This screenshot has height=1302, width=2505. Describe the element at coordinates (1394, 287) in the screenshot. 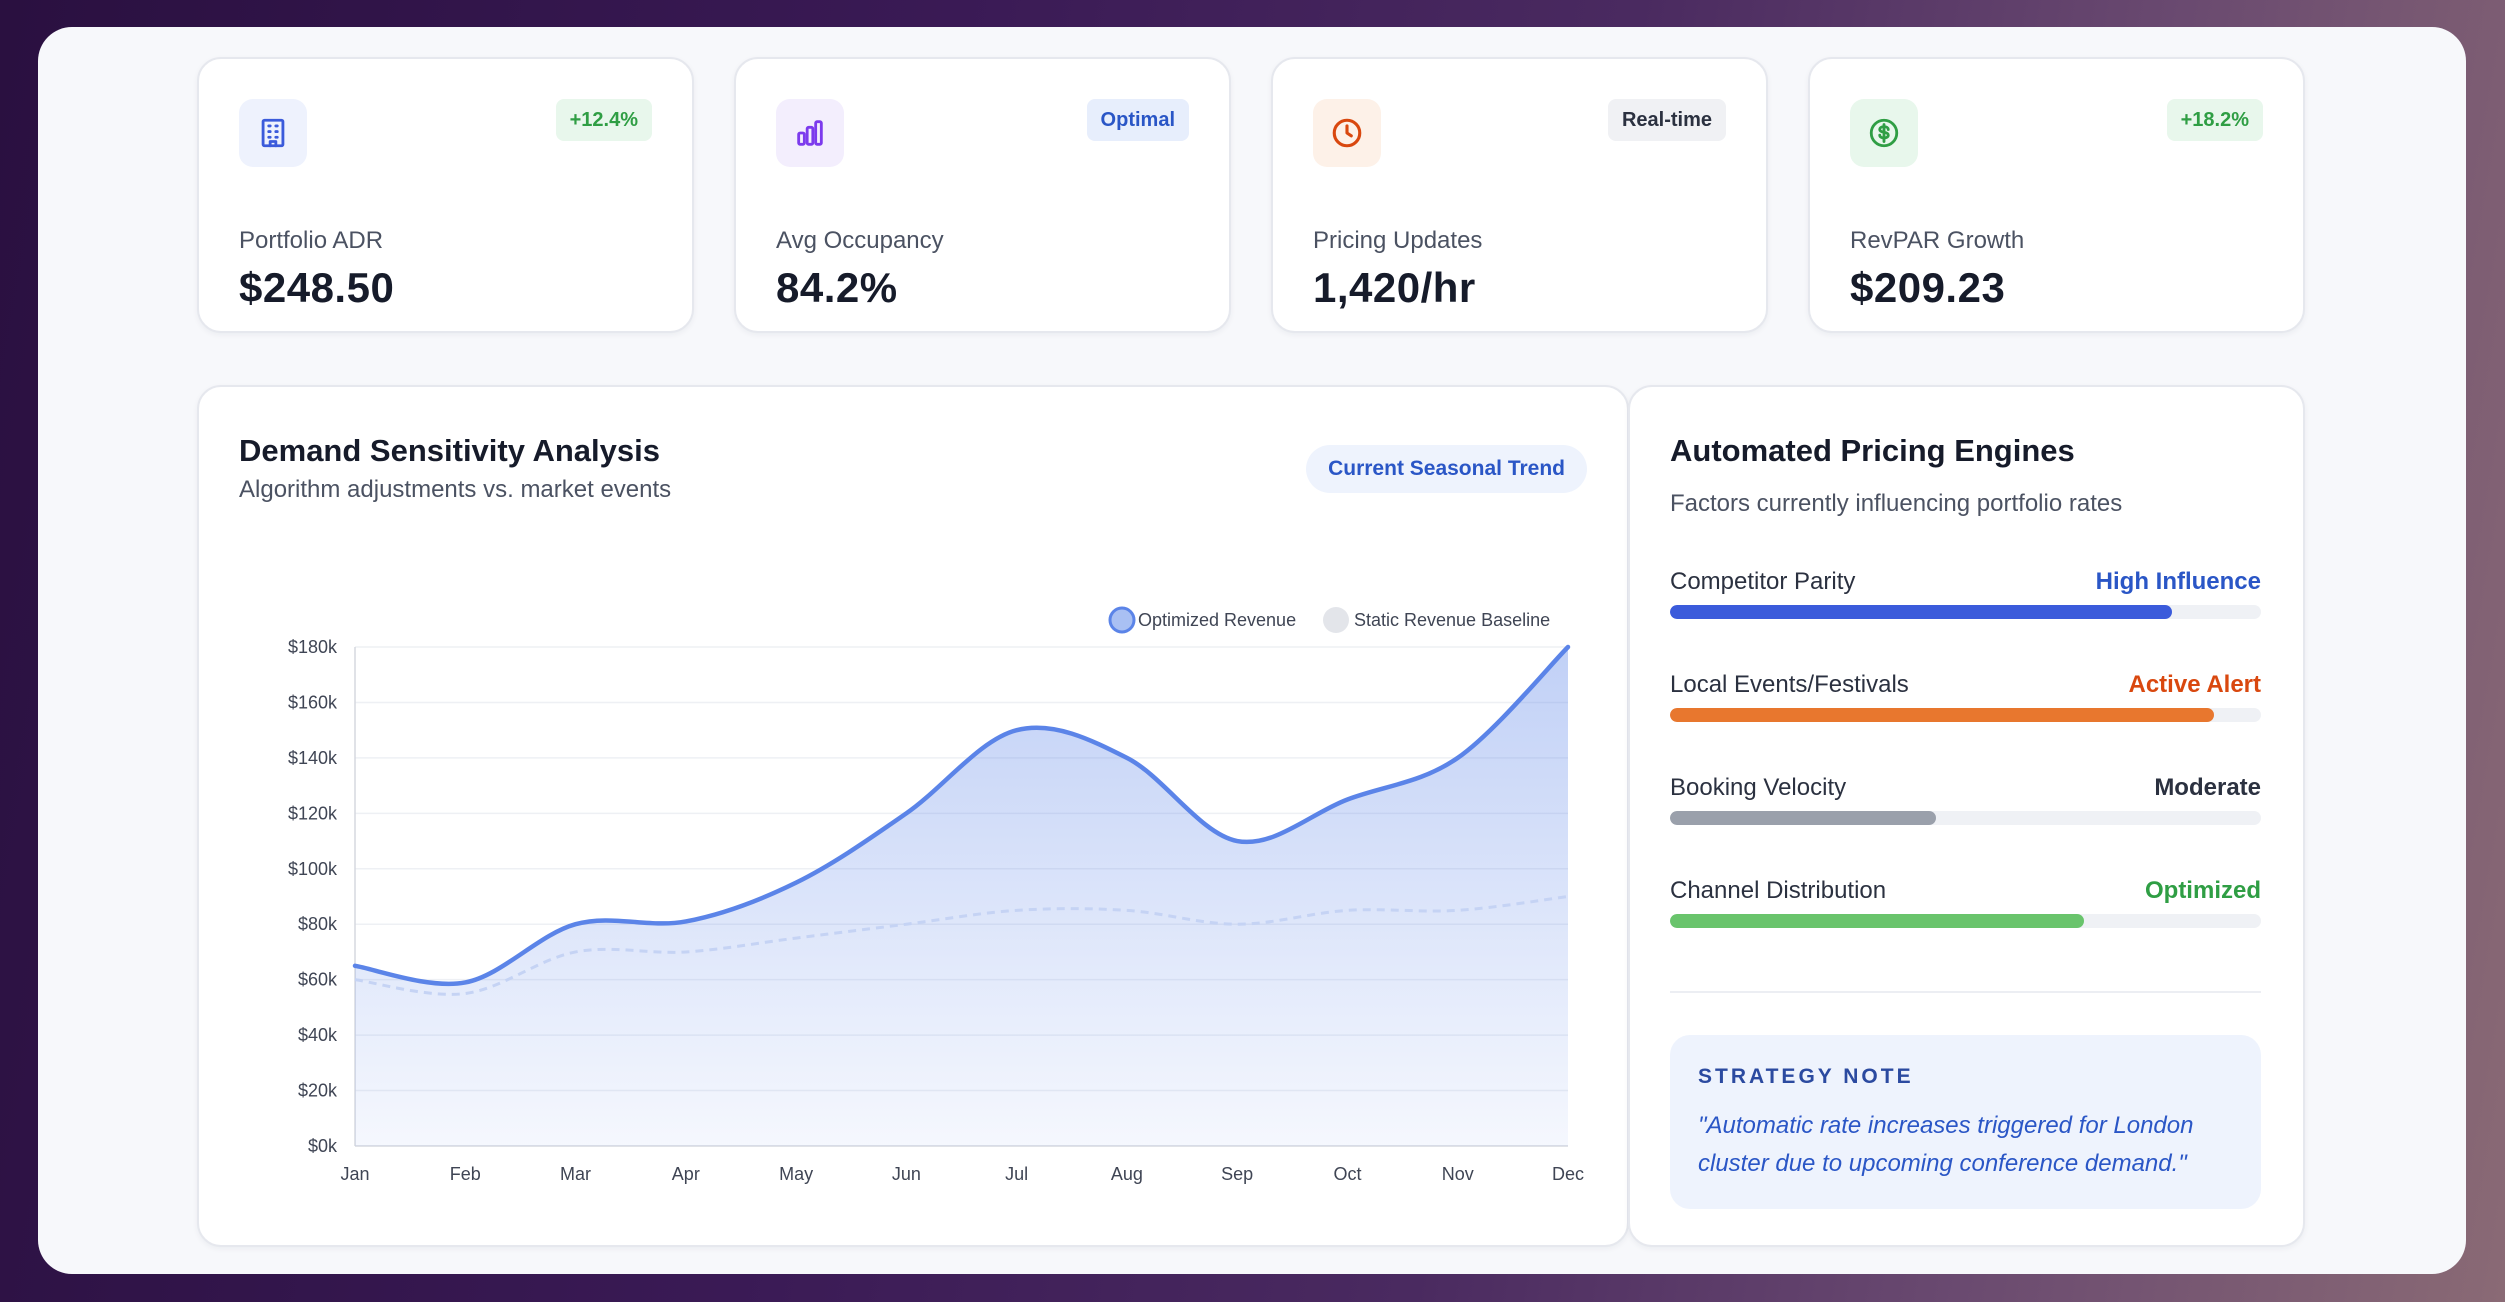

I see `stat-value: 1,420/hr` at that location.